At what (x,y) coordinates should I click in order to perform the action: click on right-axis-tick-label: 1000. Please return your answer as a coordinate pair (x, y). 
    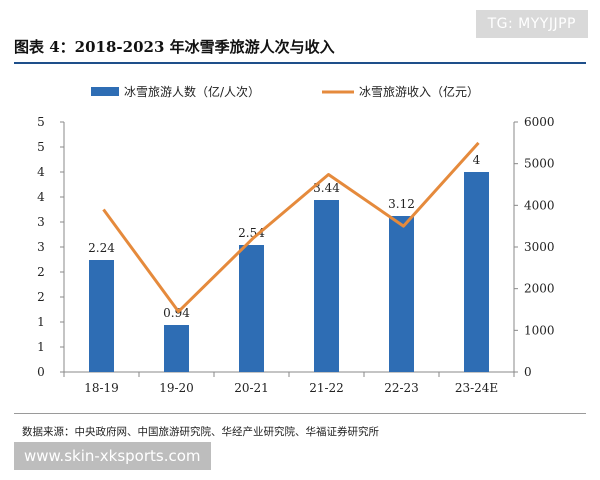
    Looking at the image, I should click on (539, 330).